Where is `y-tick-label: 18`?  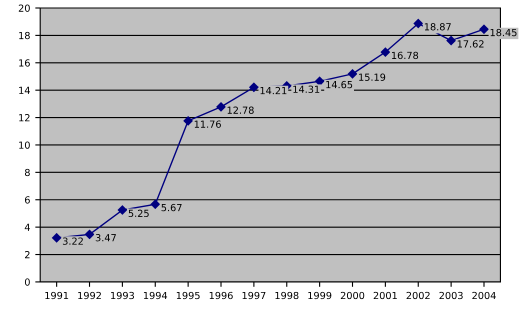 y-tick-label: 18 is located at coordinates (24, 36).